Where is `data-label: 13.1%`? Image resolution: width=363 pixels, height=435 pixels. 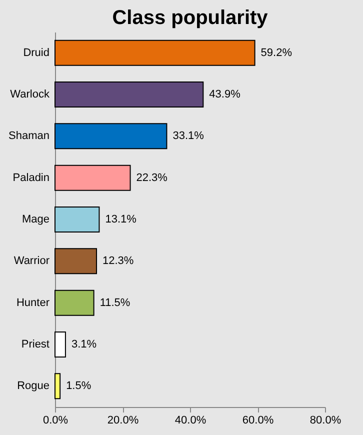 data-label: 13.1% is located at coordinates (121, 220).